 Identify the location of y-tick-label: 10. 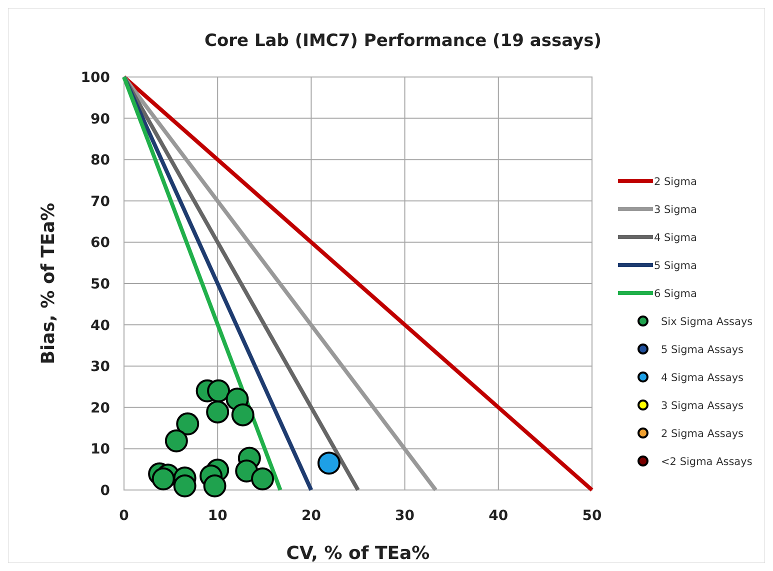
(100, 450).